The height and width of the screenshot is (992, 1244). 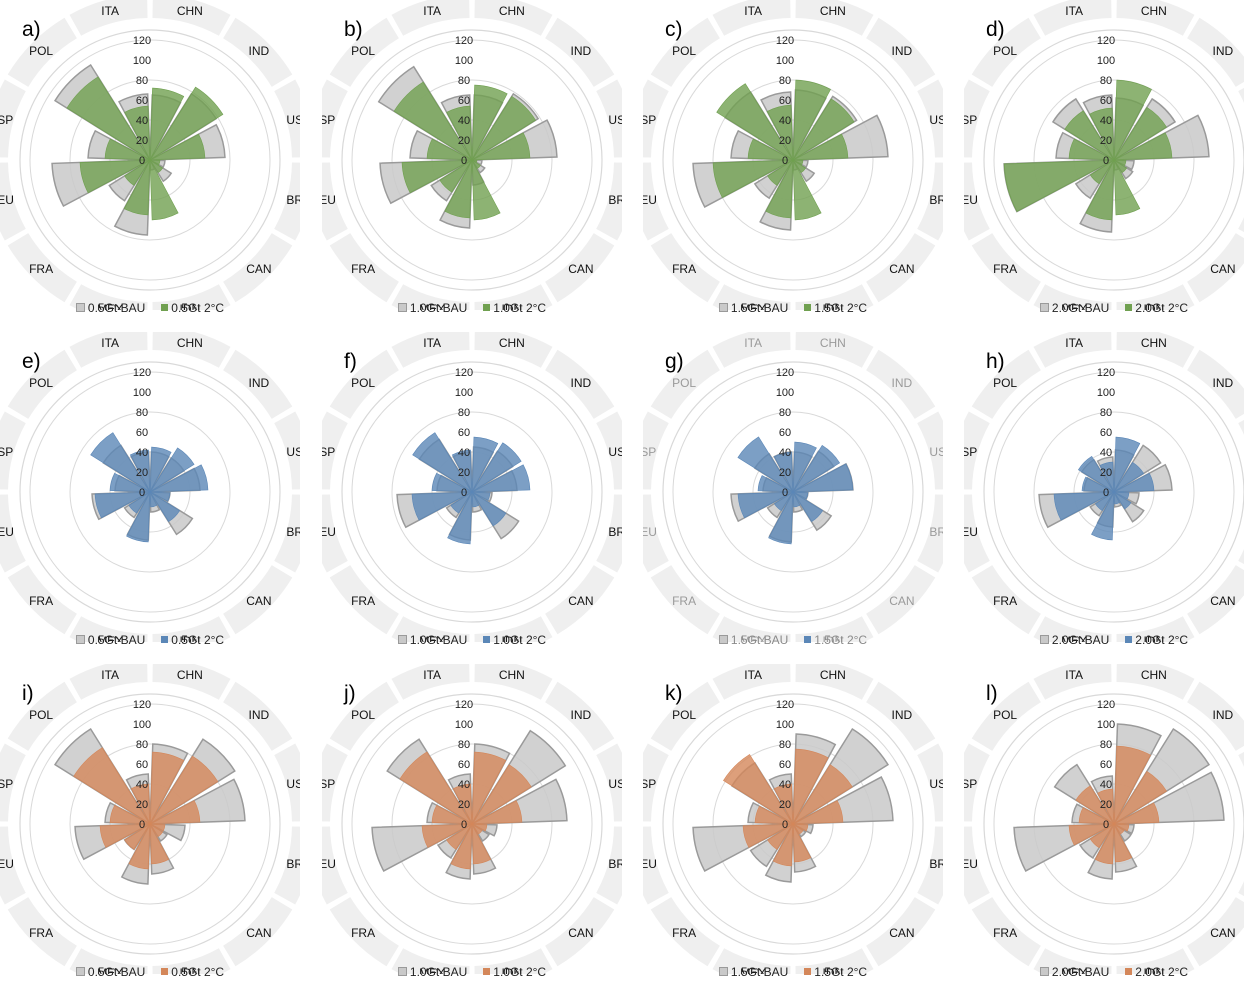 I want to click on category-ring-mex, so click(x=751, y=629).